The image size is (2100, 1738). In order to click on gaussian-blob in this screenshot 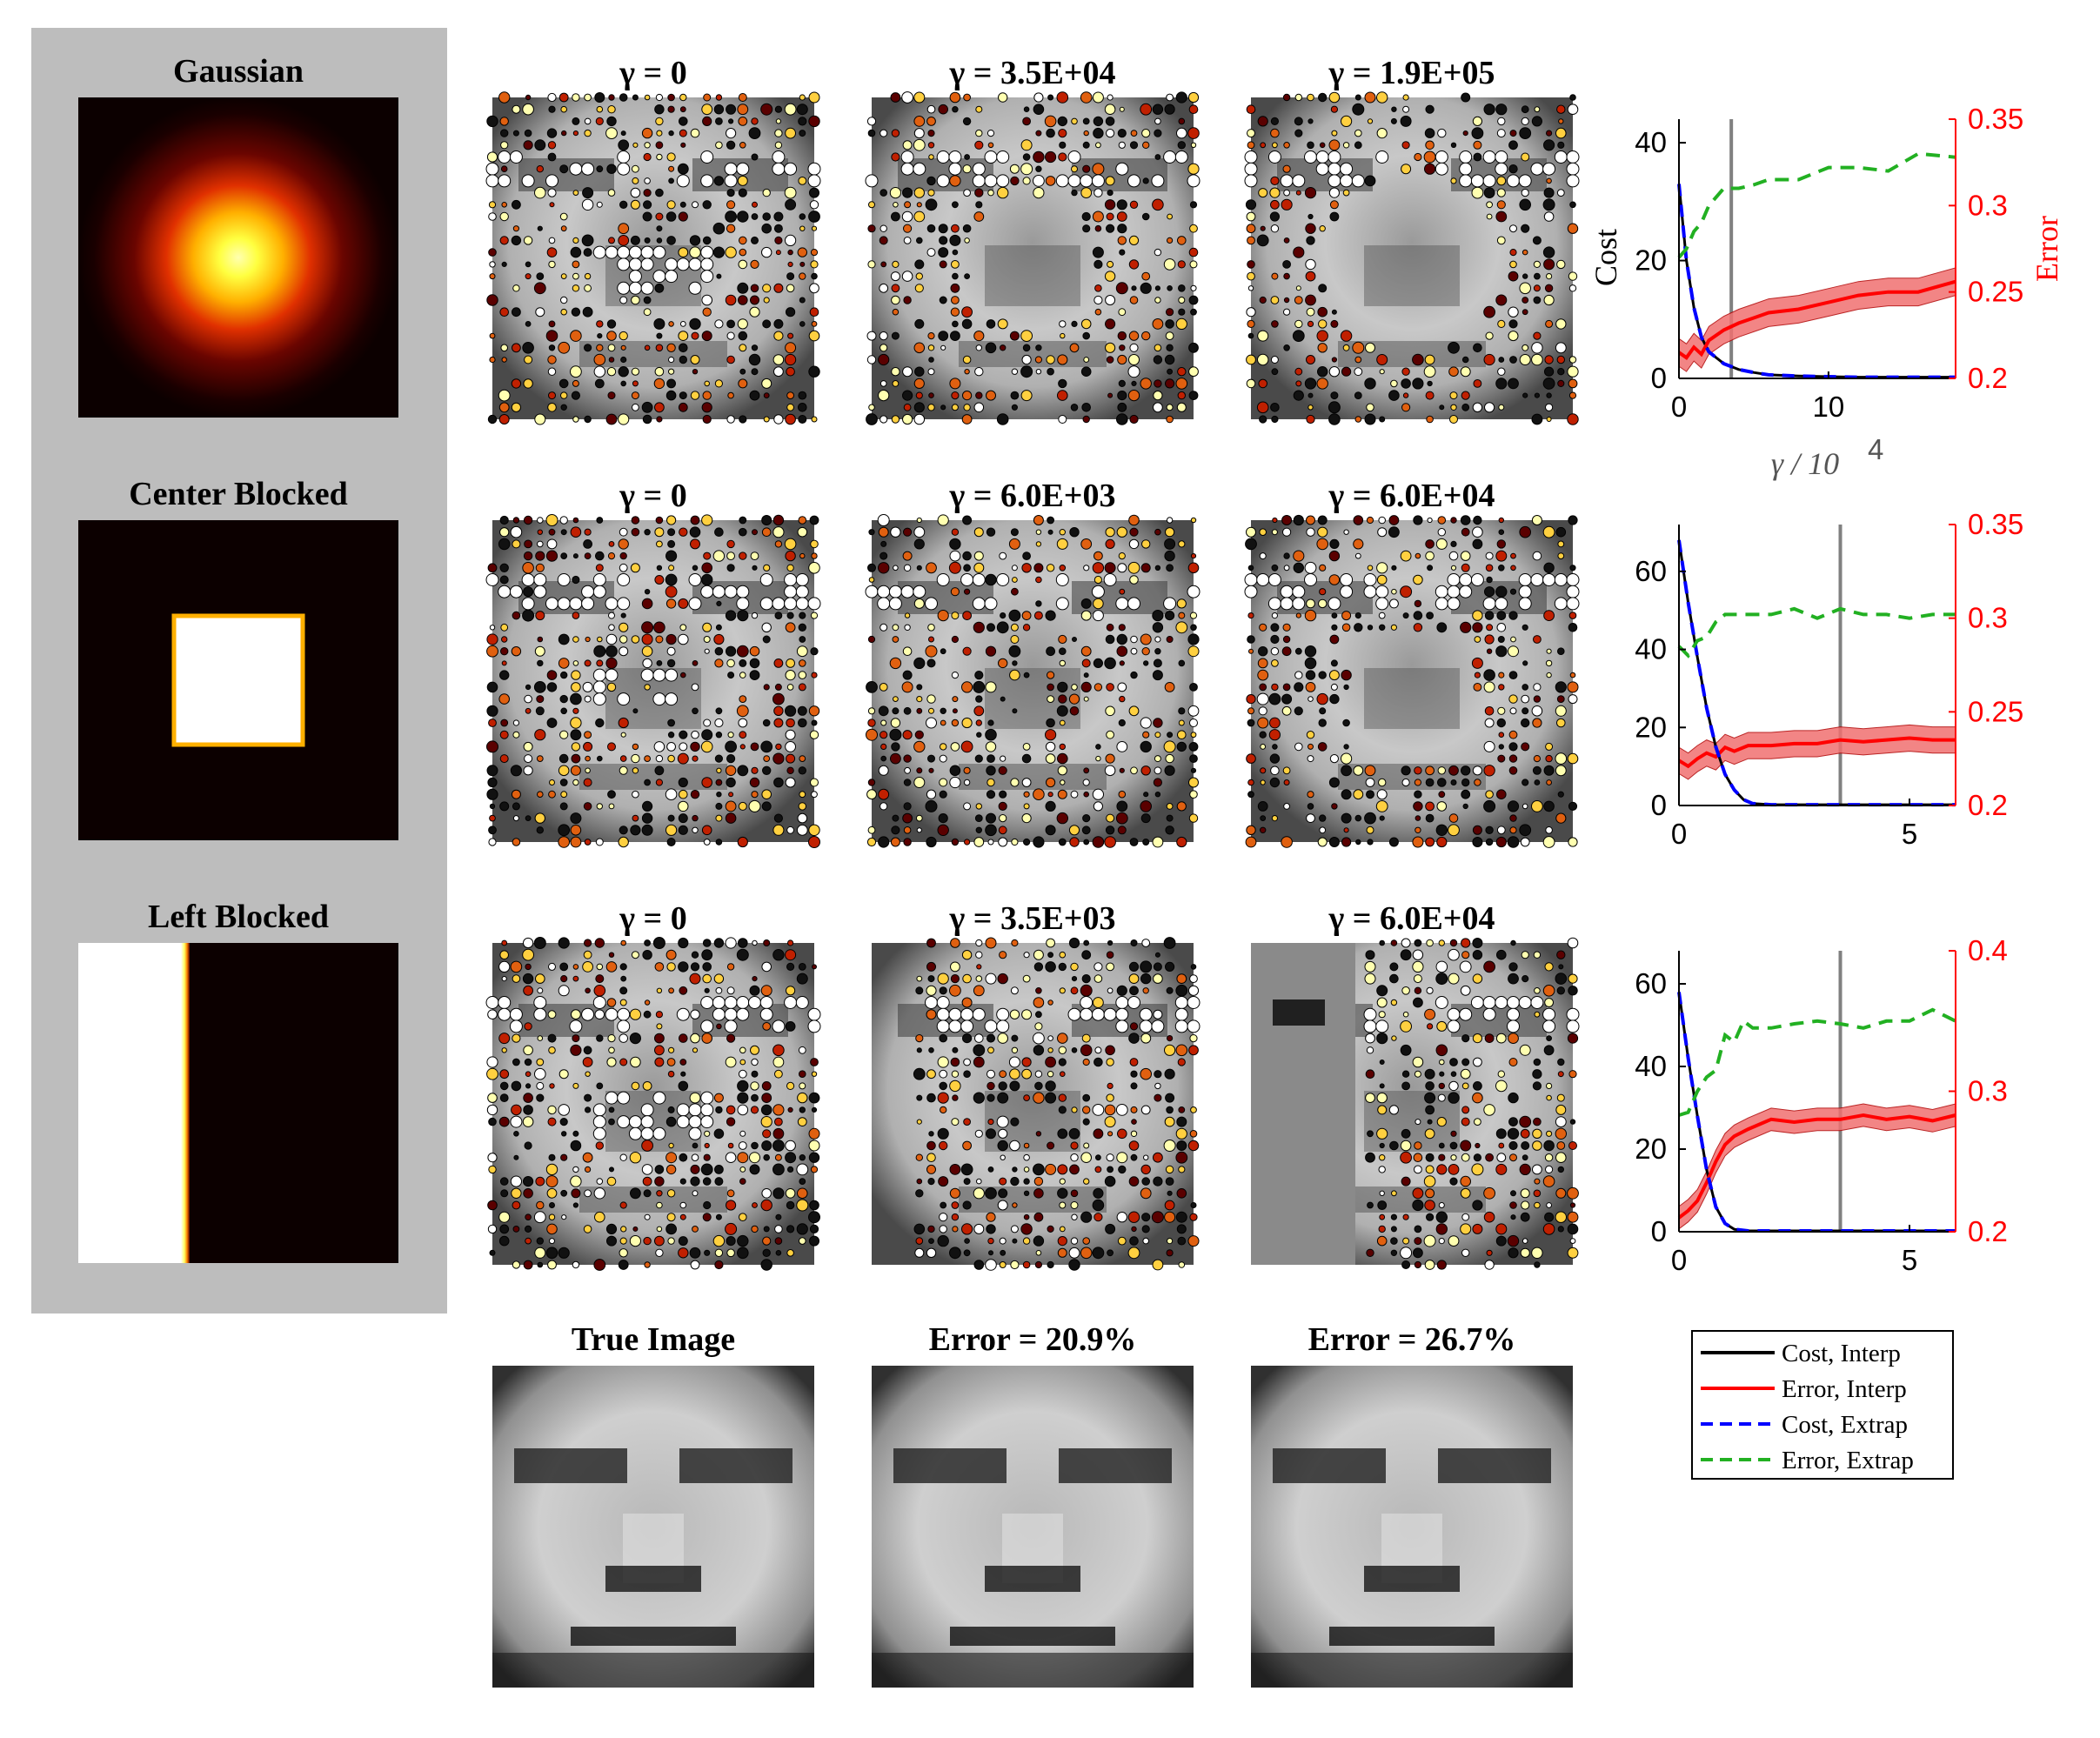, I will do `click(238, 257)`.